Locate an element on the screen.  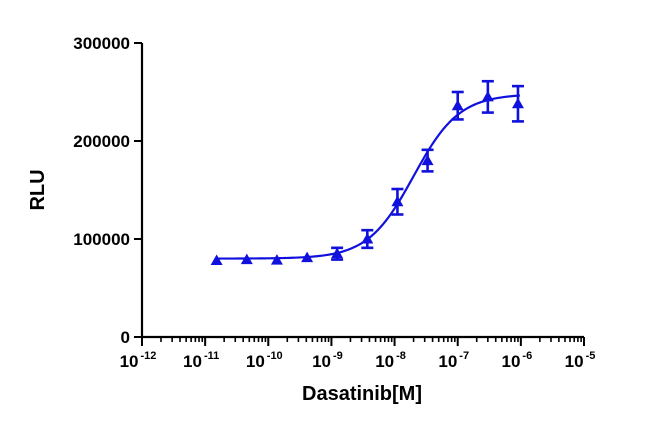
x-tick-label: 10 -6 is located at coordinates (517, 360).